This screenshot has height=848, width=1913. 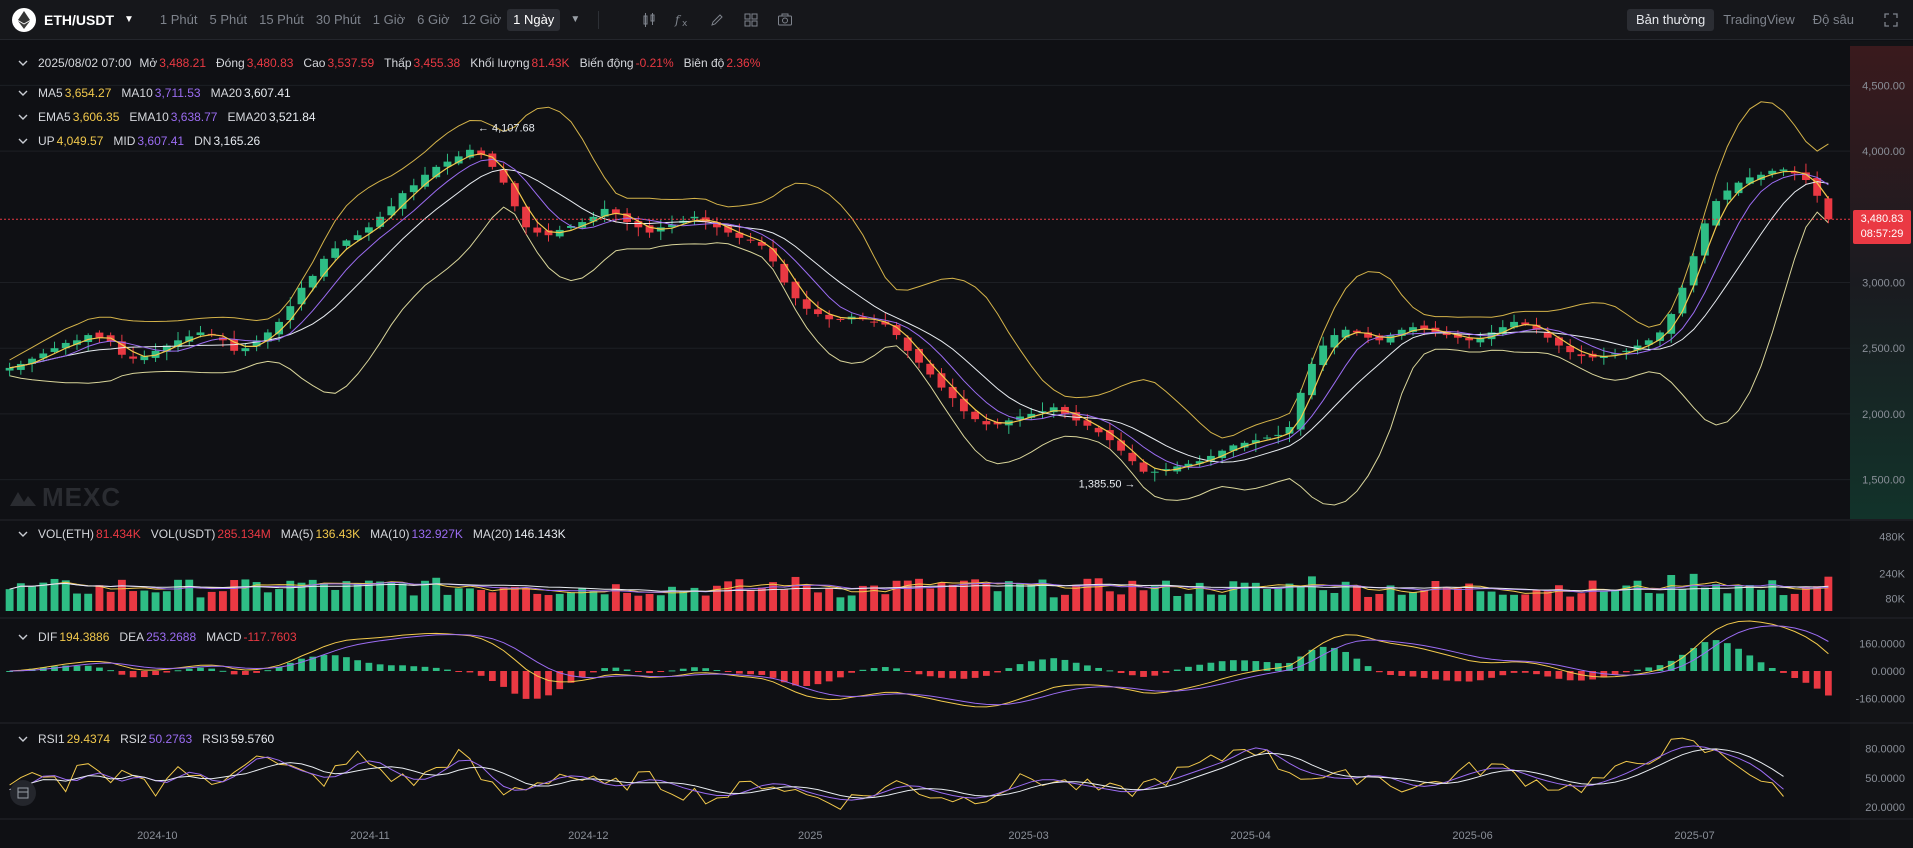 What do you see at coordinates (1670, 20) in the screenshot?
I see `mode-basic: Bản thường` at bounding box center [1670, 20].